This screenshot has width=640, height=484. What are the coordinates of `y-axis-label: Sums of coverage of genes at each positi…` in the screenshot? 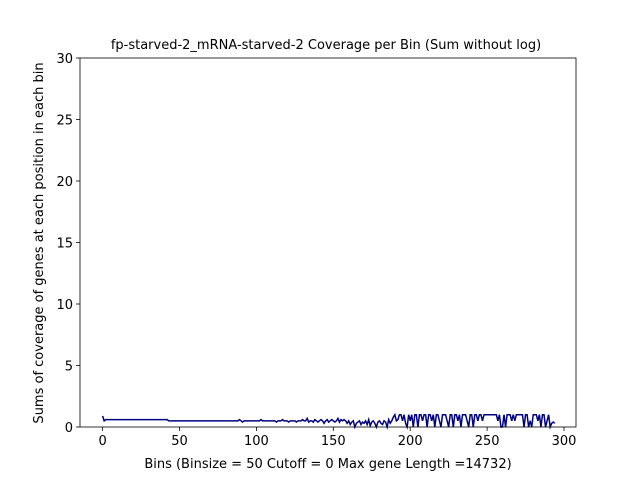 It's located at (39, 242).